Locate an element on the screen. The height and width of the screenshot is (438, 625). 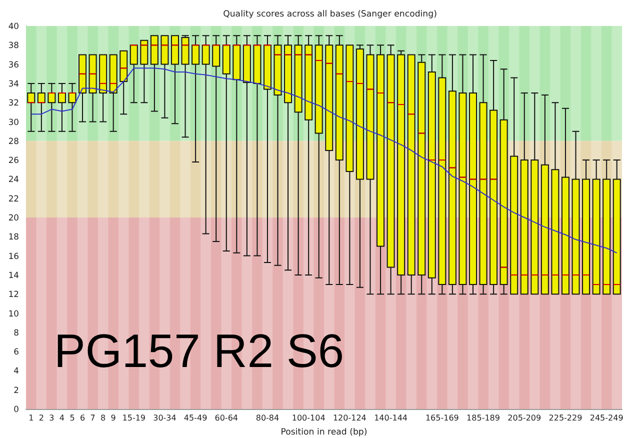
y-tick-label: 16 is located at coordinates (13, 255).